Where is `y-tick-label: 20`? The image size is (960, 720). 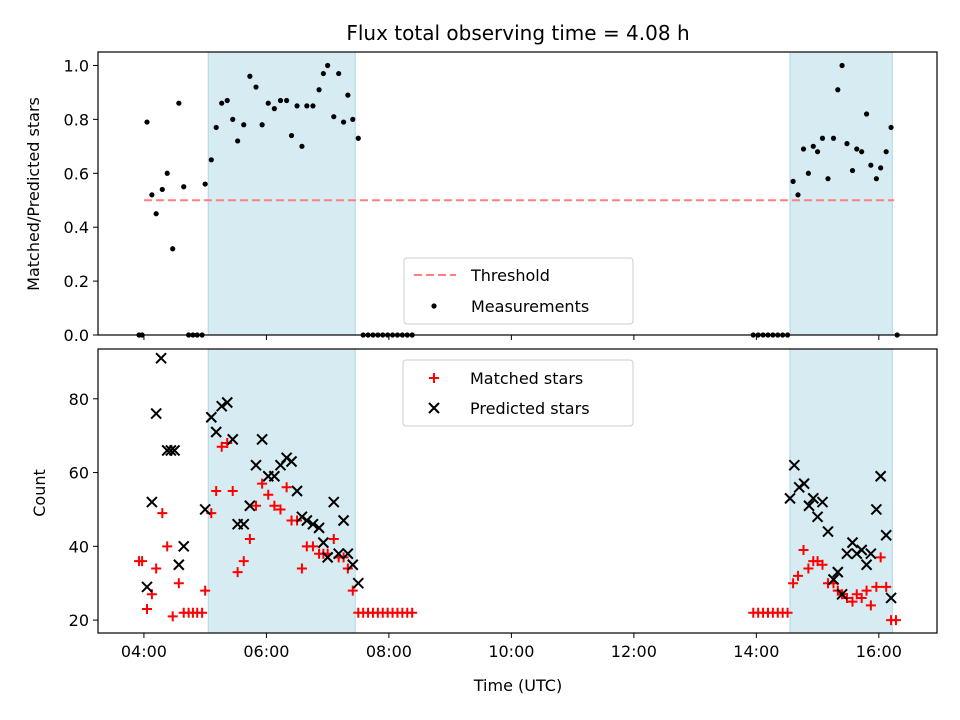 y-tick-label: 20 is located at coordinates (79, 620).